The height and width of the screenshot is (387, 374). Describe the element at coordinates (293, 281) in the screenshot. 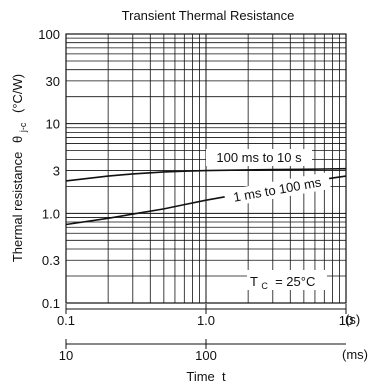

I see `annotation-value: = 25°C` at that location.